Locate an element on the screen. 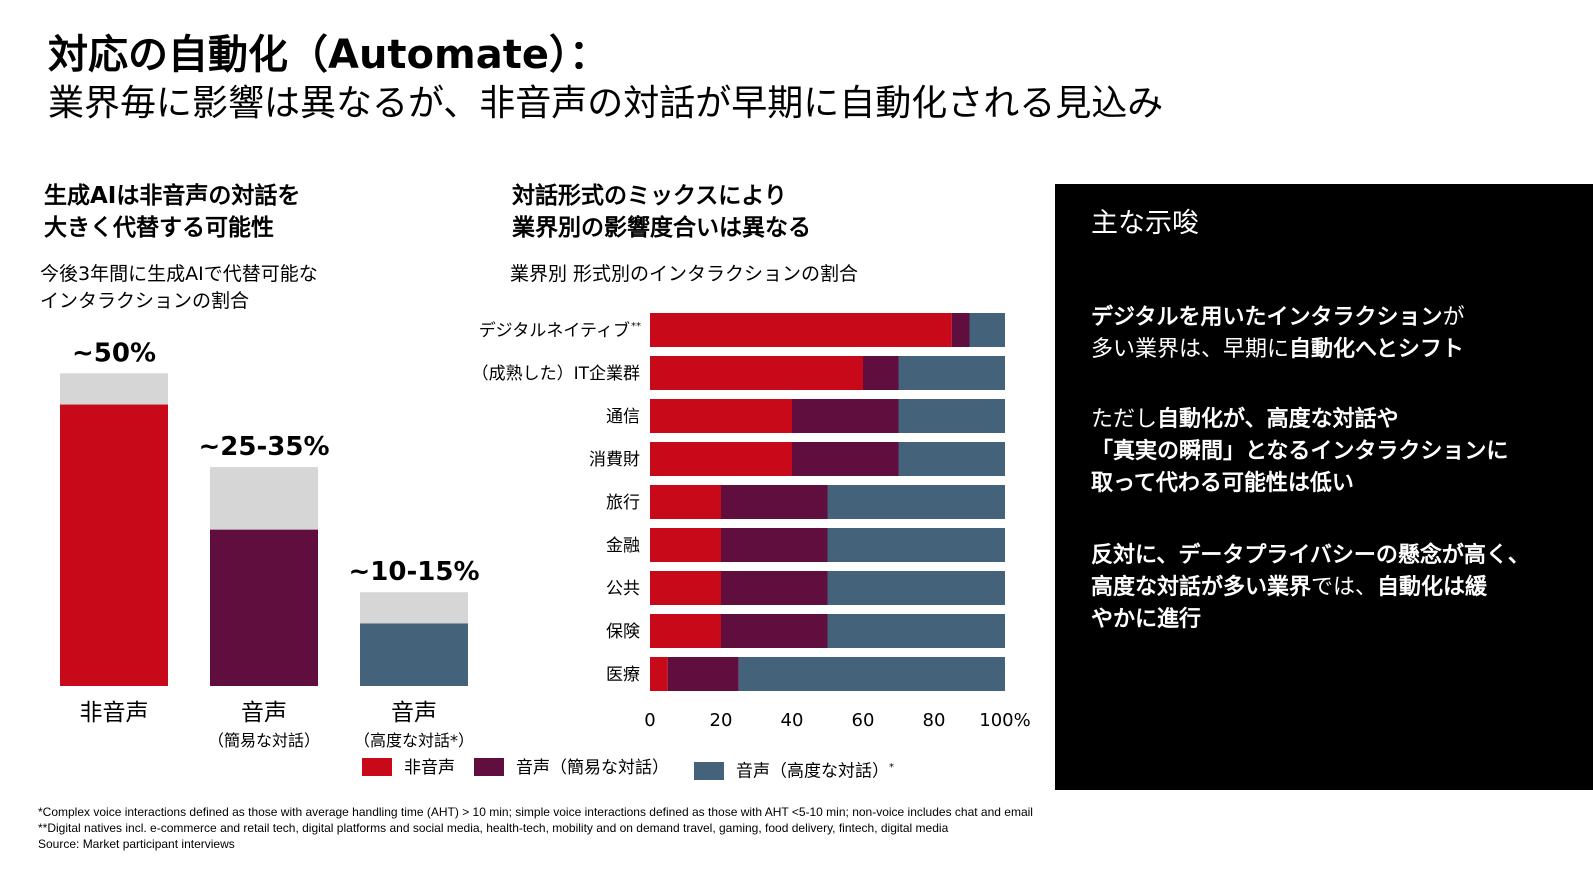  left-heading: 生成AIは非音声の対話を 大きく代替する可能性 is located at coordinates (172, 212).